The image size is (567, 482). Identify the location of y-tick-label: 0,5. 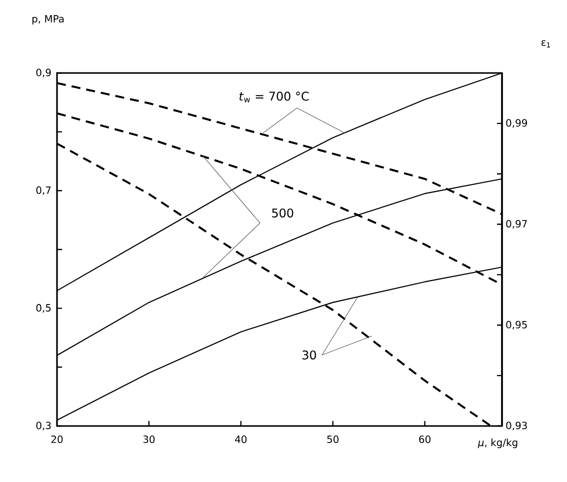
(43, 308).